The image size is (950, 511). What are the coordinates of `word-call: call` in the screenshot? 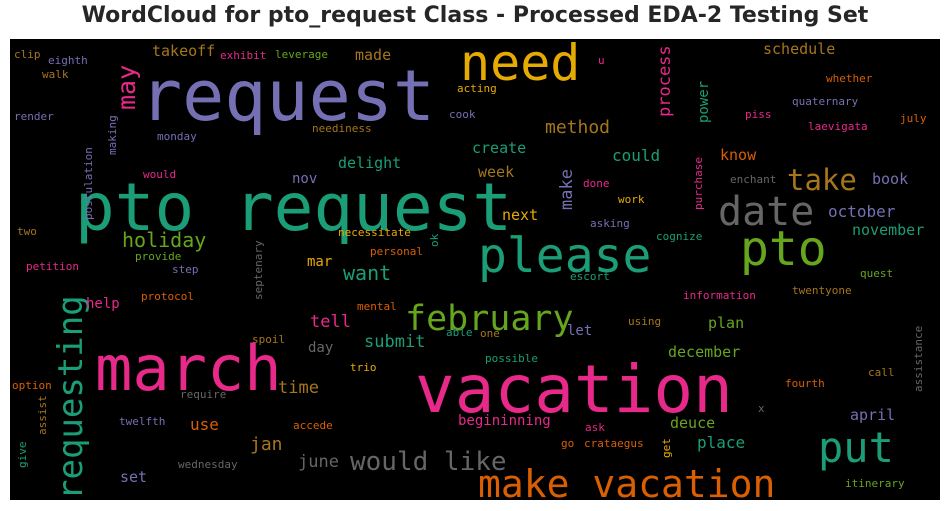 It's located at (881, 372).